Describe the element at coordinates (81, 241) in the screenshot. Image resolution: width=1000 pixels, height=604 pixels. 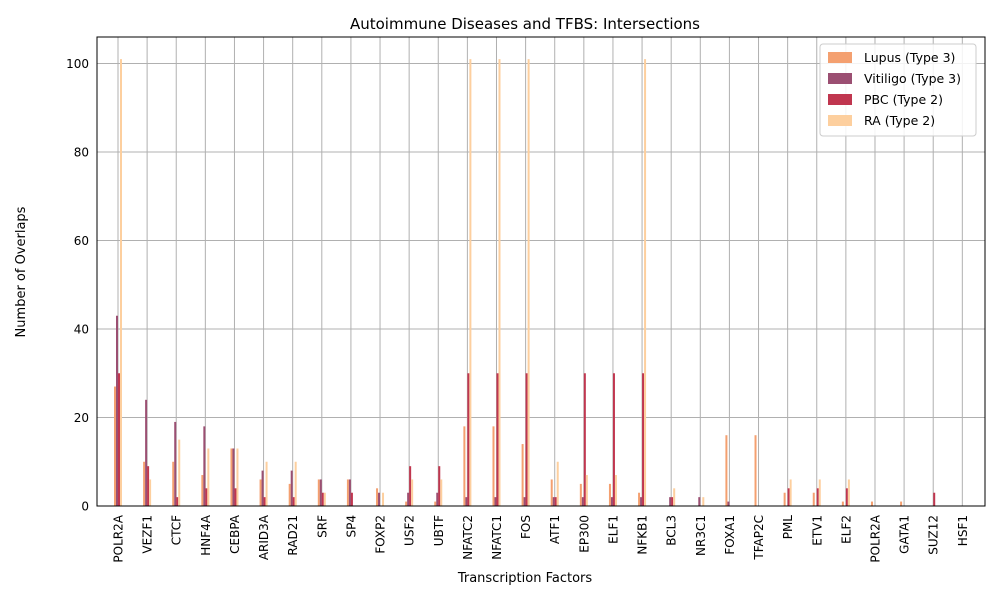
I see `y-tick-label: 60` at that location.